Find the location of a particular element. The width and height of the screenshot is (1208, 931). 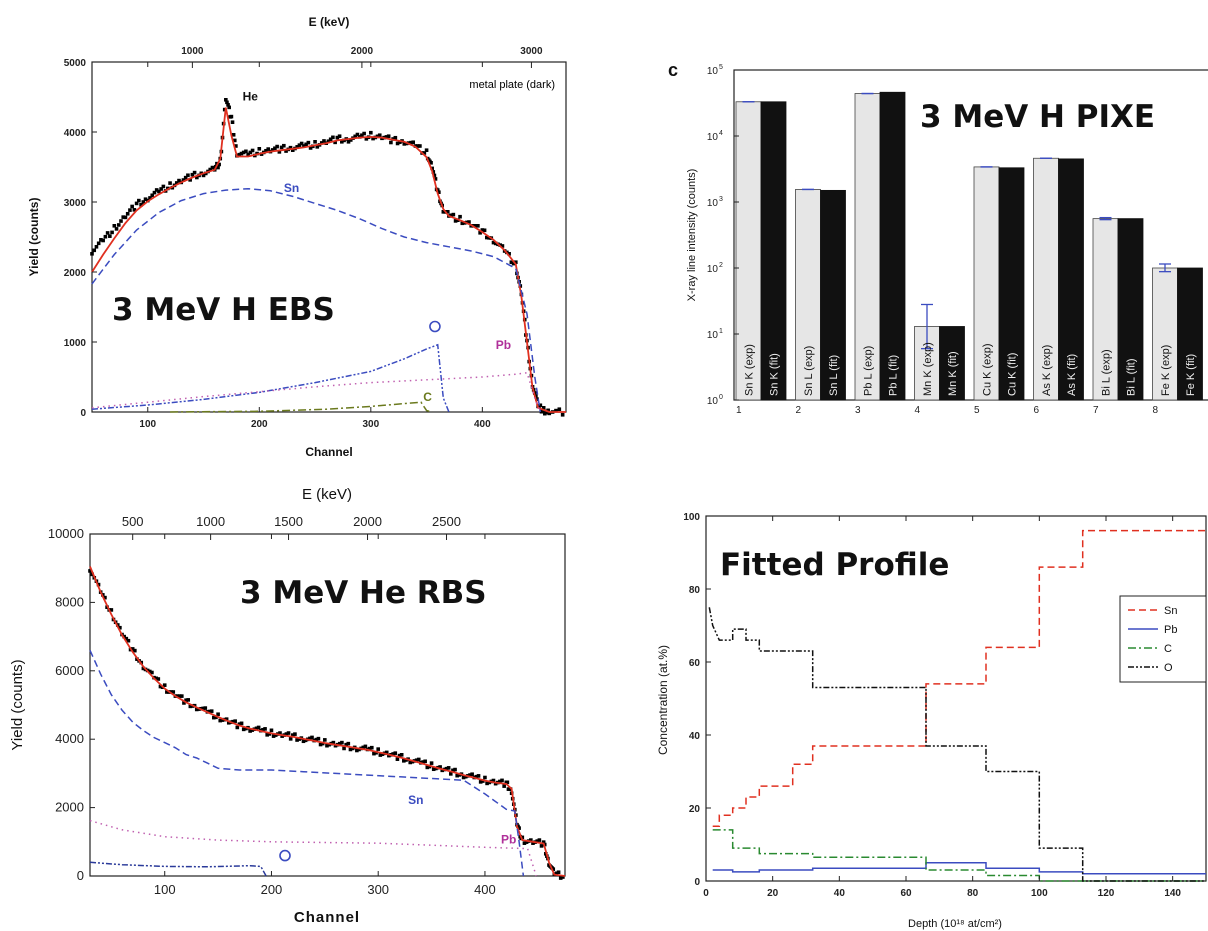

ebs-subtitle: metal plate (dark) is located at coordinates (512, 85).